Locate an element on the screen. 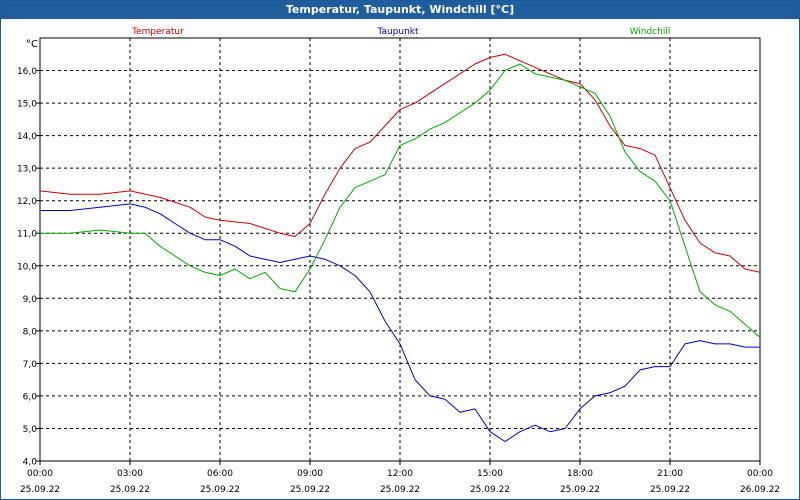 Image resolution: width=800 pixels, height=500 pixels. legend-taupunkt: Taupunkt is located at coordinates (397, 32).